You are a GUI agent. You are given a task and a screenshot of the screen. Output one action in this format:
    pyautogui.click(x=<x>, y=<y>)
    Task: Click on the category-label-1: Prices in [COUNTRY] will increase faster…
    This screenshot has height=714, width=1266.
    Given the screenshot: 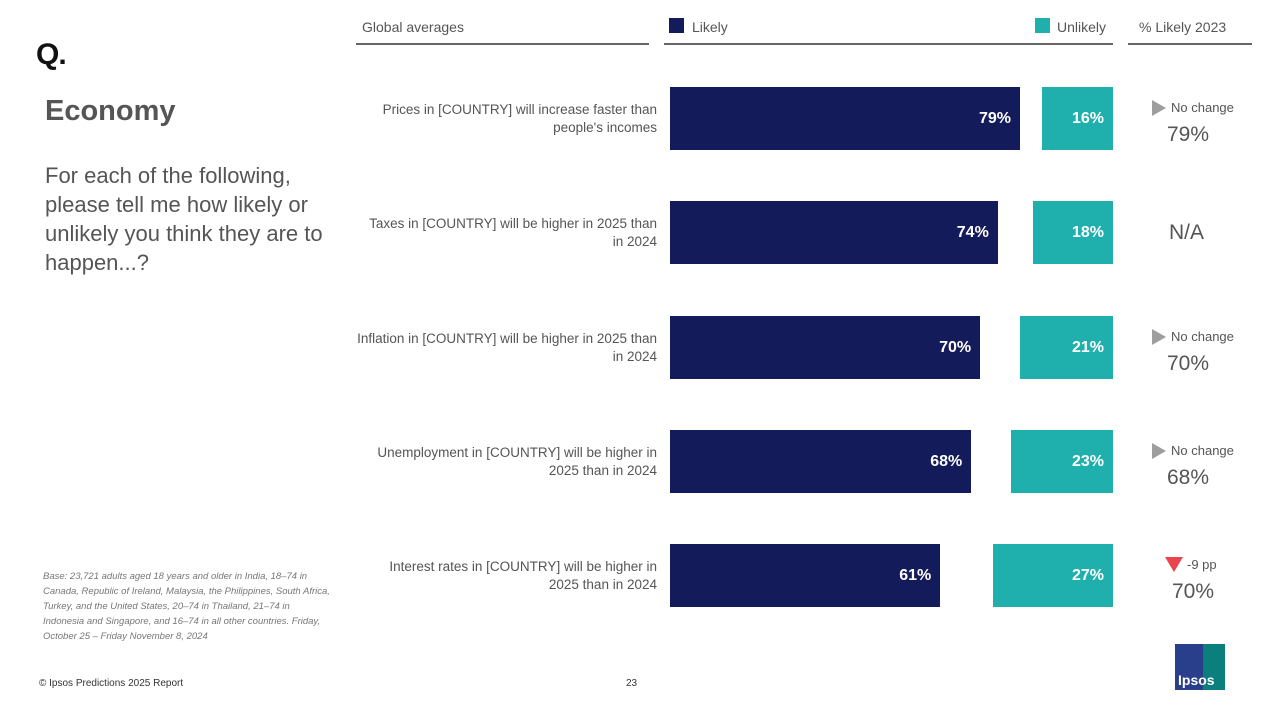 What is the action you would take?
    pyautogui.click(x=519, y=118)
    